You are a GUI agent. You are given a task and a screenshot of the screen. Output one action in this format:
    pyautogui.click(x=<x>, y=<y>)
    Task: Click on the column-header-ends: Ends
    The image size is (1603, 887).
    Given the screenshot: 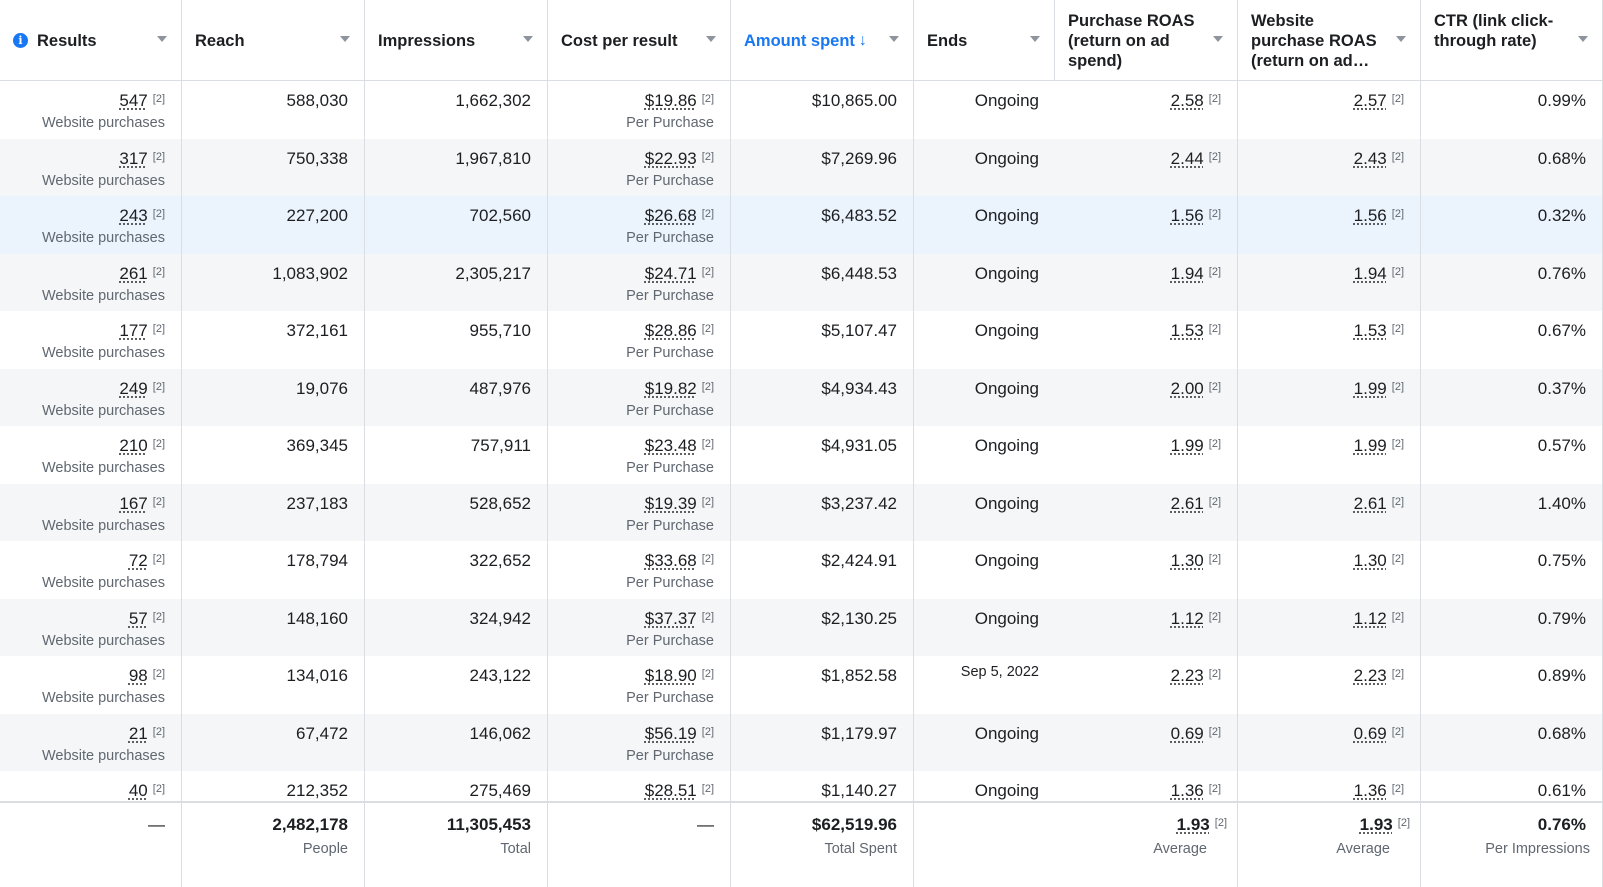 What is the action you would take?
    pyautogui.click(x=984, y=40)
    